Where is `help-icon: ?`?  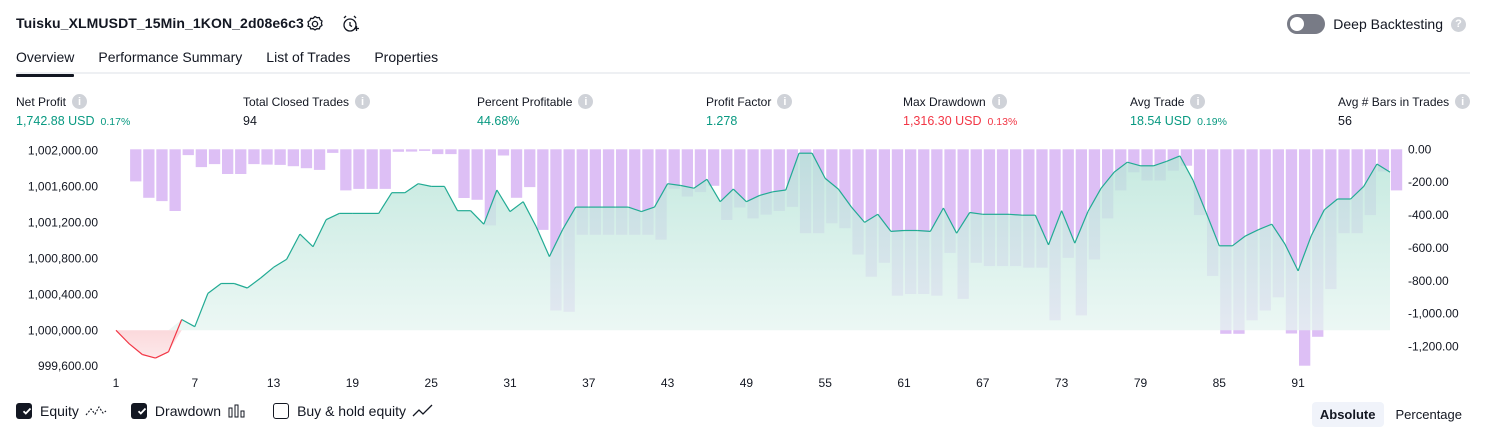 help-icon: ? is located at coordinates (1458, 24).